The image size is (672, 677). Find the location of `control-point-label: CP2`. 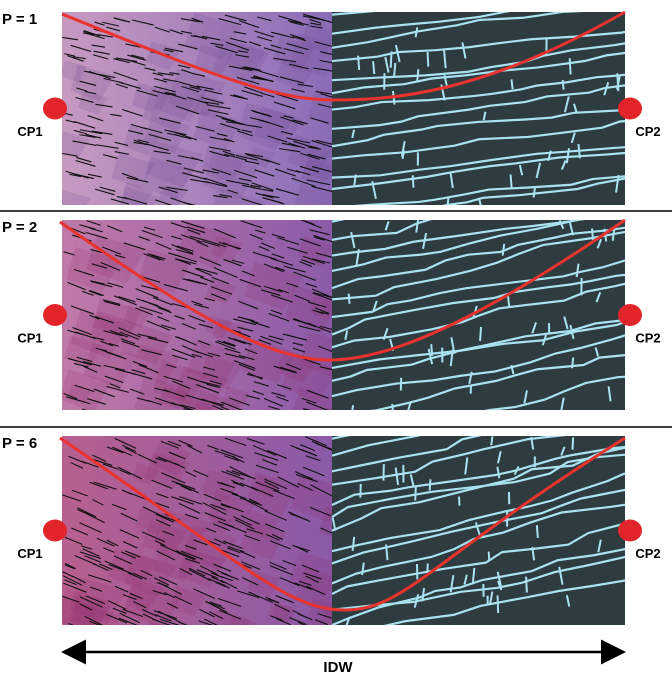

control-point-label: CP2 is located at coordinates (647, 337).